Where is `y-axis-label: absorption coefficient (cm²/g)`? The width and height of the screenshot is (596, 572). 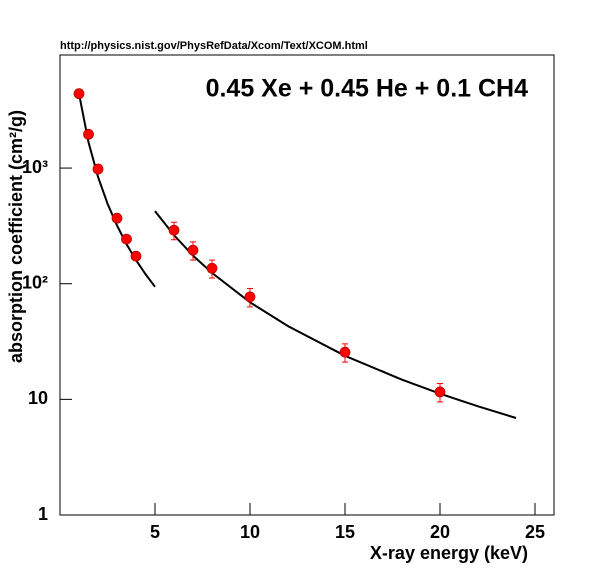 y-axis-label: absorption coefficient (cm²/g) is located at coordinates (16, 236).